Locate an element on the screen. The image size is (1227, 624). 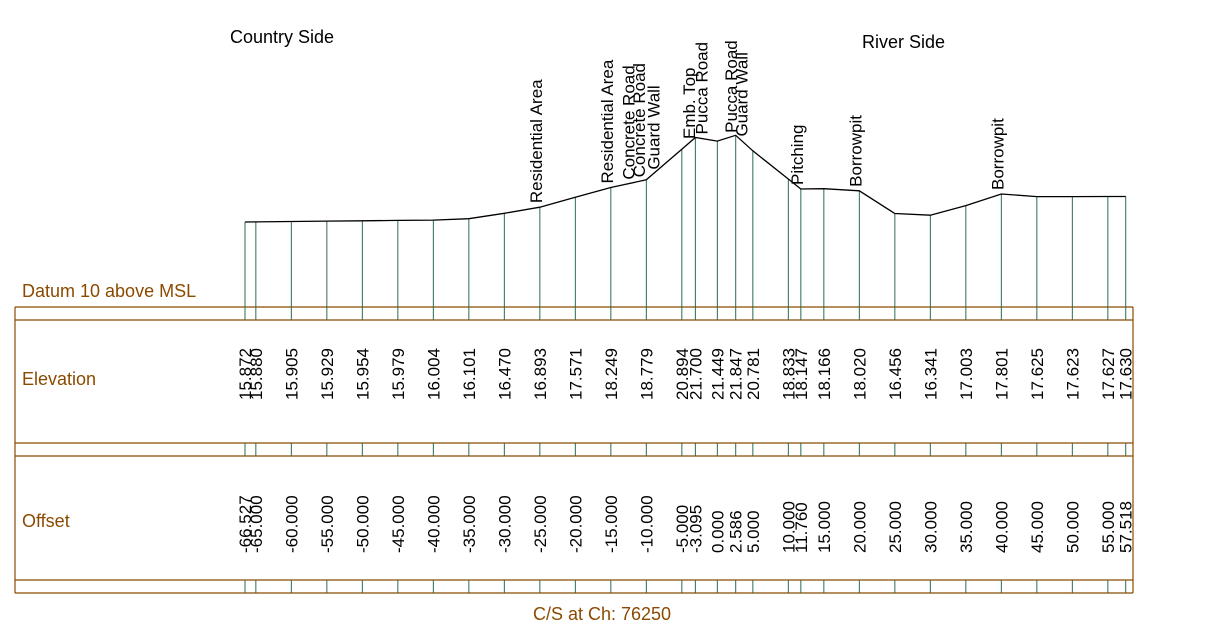
offset-value: 11.760 is located at coordinates (801, 527).